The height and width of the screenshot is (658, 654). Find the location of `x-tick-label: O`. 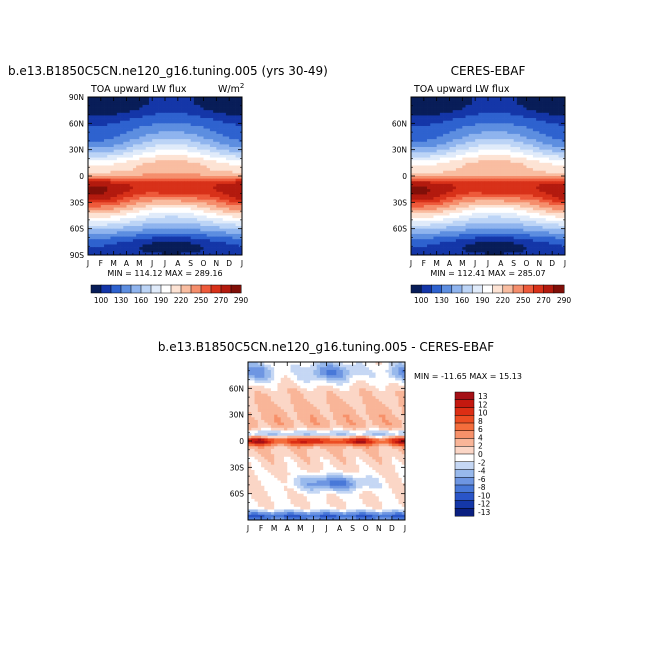

x-tick-label: O is located at coordinates (204, 263).